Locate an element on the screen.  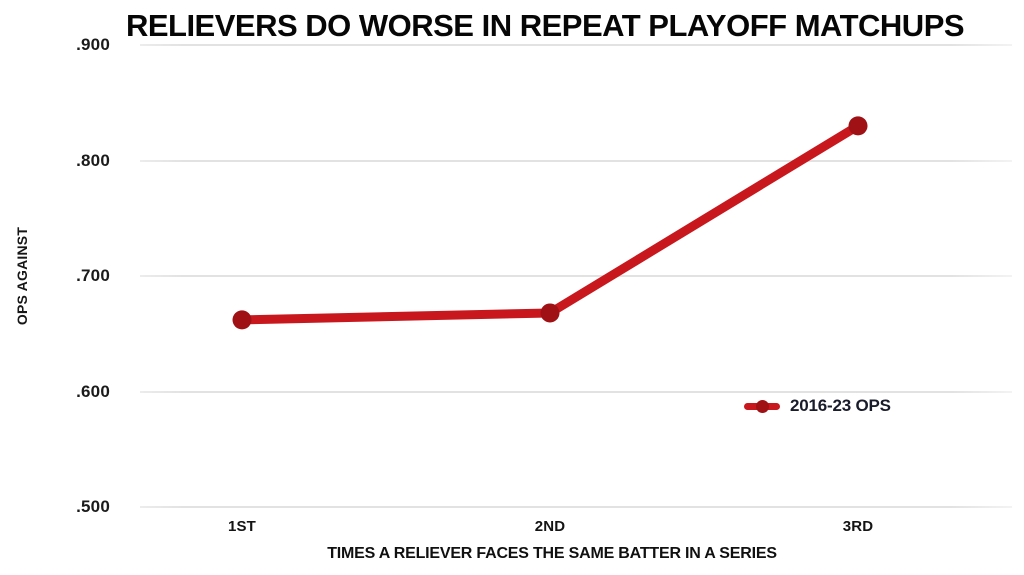
y-axis-title: OPS AGAINST is located at coordinates (22, 276).